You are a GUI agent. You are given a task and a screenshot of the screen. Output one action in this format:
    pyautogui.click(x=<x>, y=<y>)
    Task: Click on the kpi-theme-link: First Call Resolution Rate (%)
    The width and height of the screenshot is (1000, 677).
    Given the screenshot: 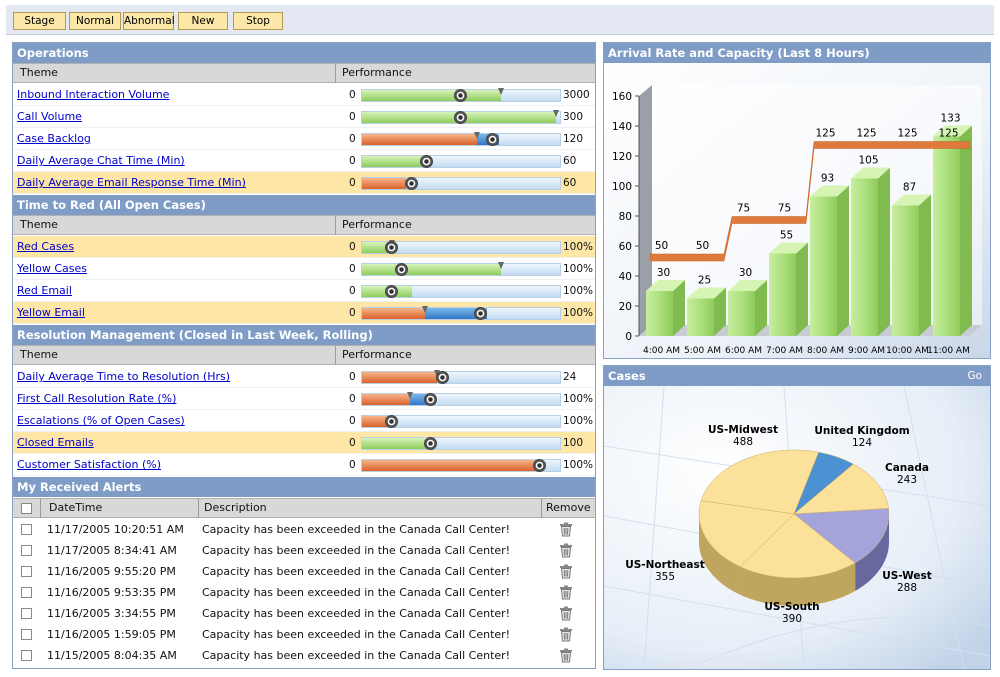 What is the action you would take?
    pyautogui.click(x=97, y=398)
    